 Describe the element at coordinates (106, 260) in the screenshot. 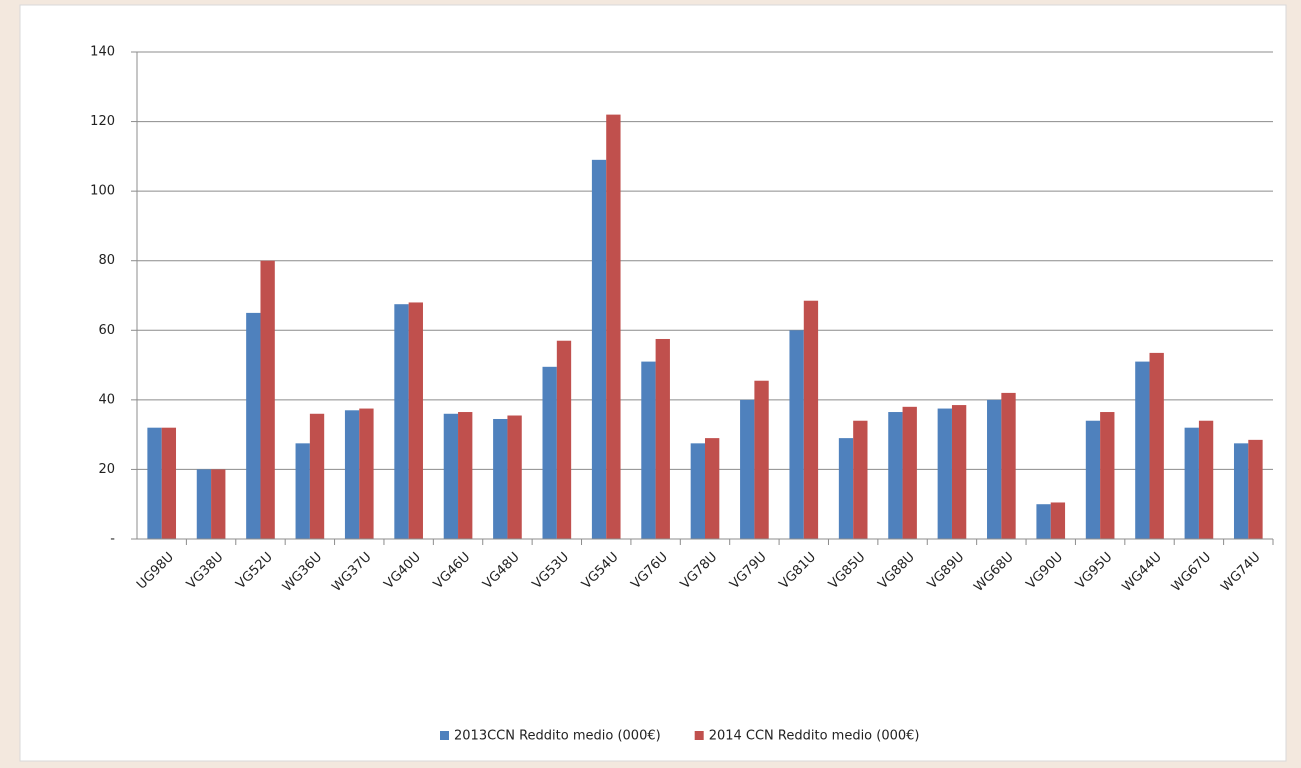

I see `y-tick-label: 80` at that location.